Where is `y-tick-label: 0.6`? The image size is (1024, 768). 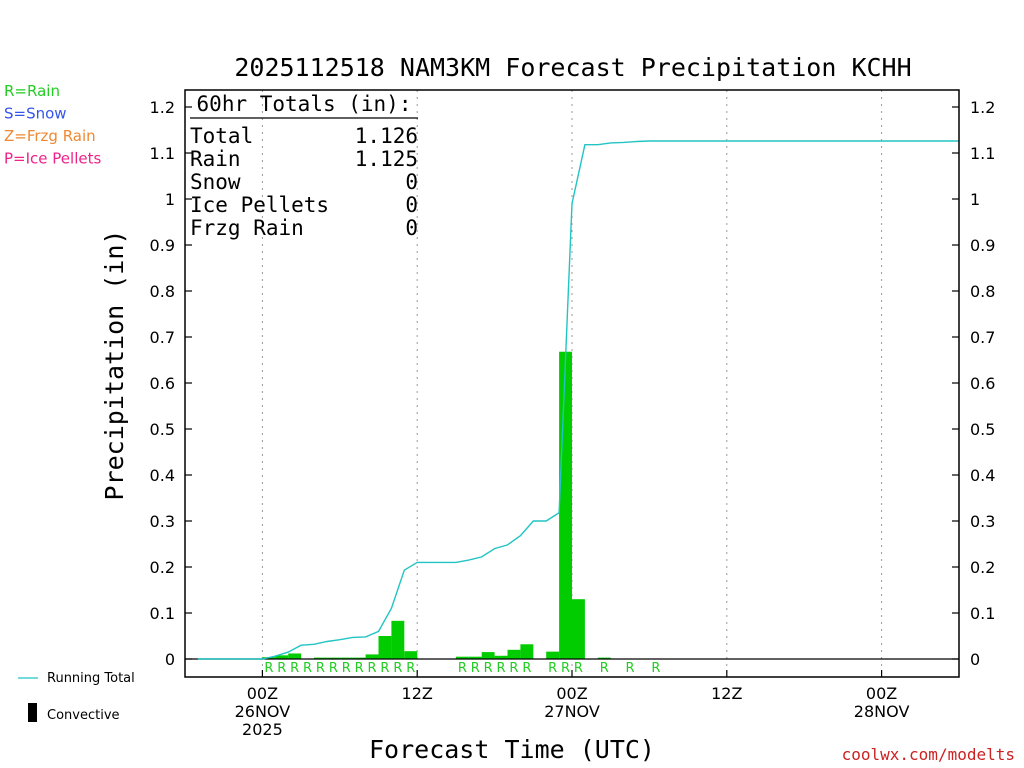
y-tick-label: 0.6 is located at coordinates (162, 383).